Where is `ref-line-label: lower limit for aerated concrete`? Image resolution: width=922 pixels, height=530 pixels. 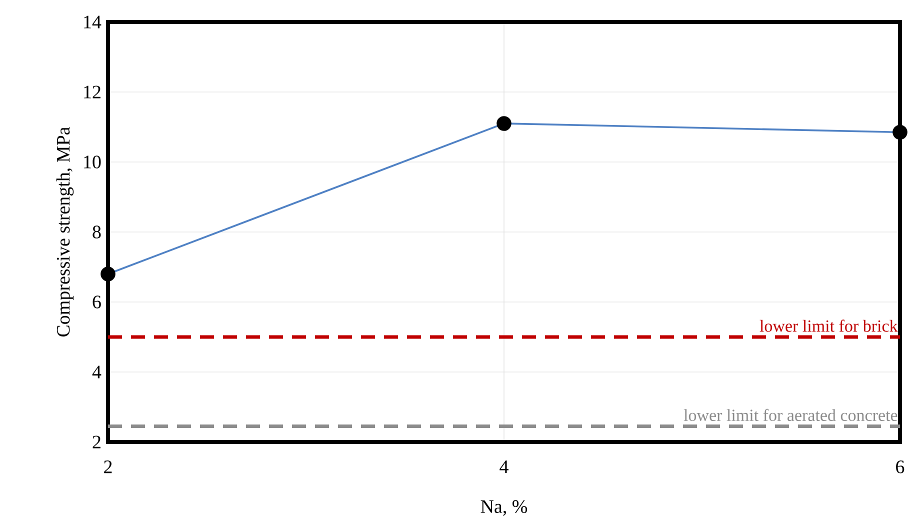
ref-line-label: lower limit for aerated concrete is located at coordinates (791, 415).